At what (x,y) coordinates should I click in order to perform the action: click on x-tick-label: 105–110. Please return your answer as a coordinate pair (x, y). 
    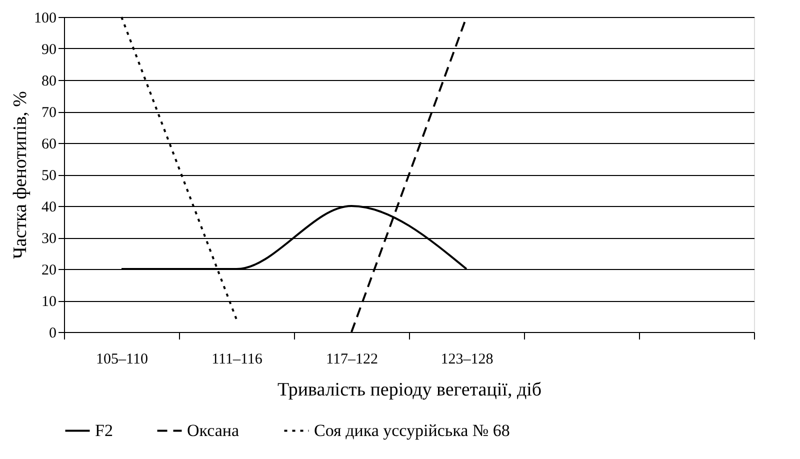
    Looking at the image, I should click on (122, 360).